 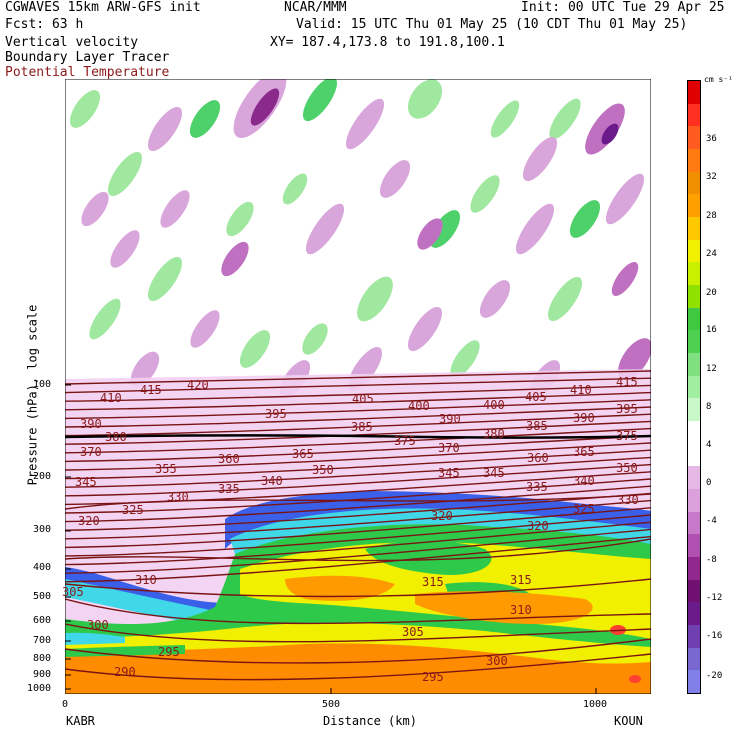 I want to click on theta-contour-label: 420, so click(x=198, y=385).